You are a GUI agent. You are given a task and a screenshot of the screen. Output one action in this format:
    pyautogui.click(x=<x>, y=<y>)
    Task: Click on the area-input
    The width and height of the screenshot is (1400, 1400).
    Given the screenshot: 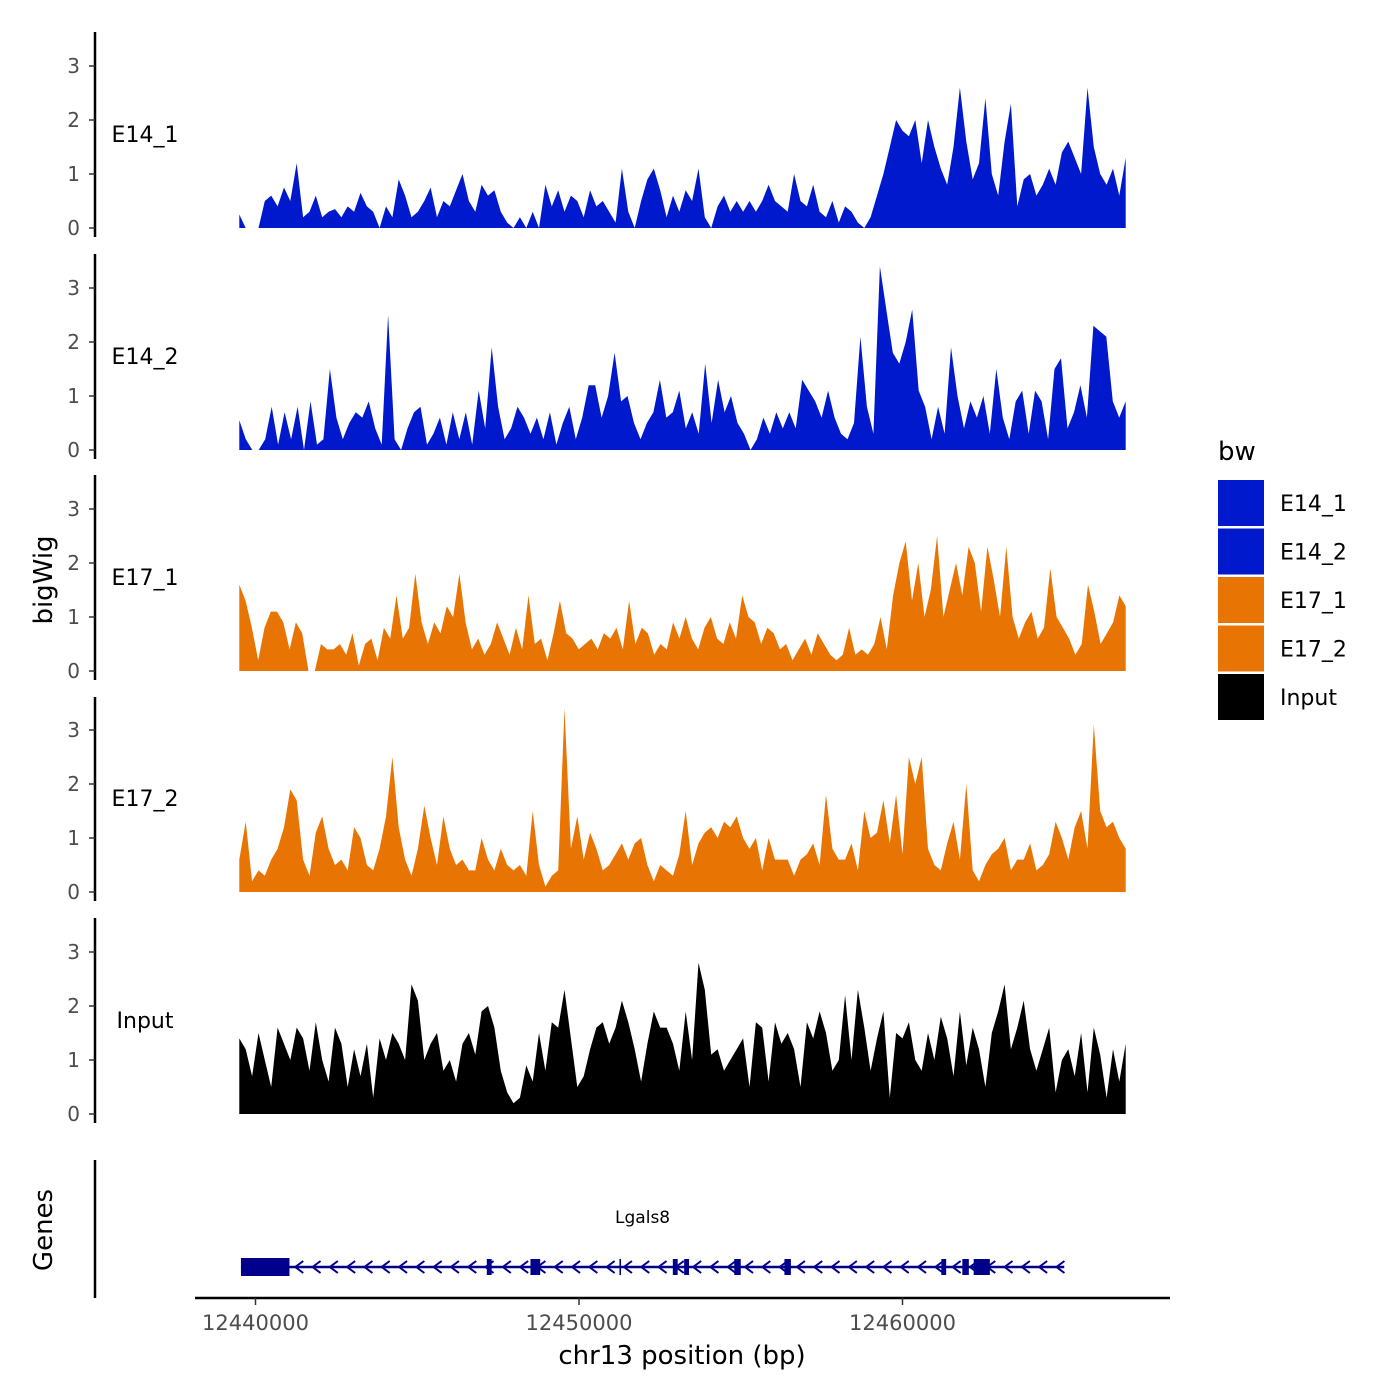 What is the action you would take?
    pyautogui.click(x=682, y=1038)
    